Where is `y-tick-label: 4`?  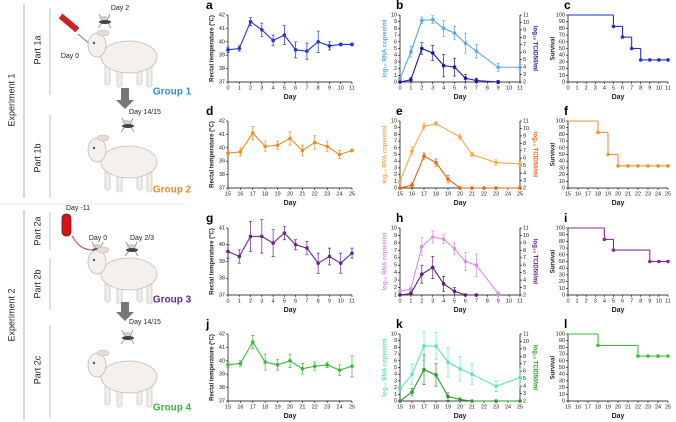
y-tick-label: 4 is located at coordinates (395, 56).